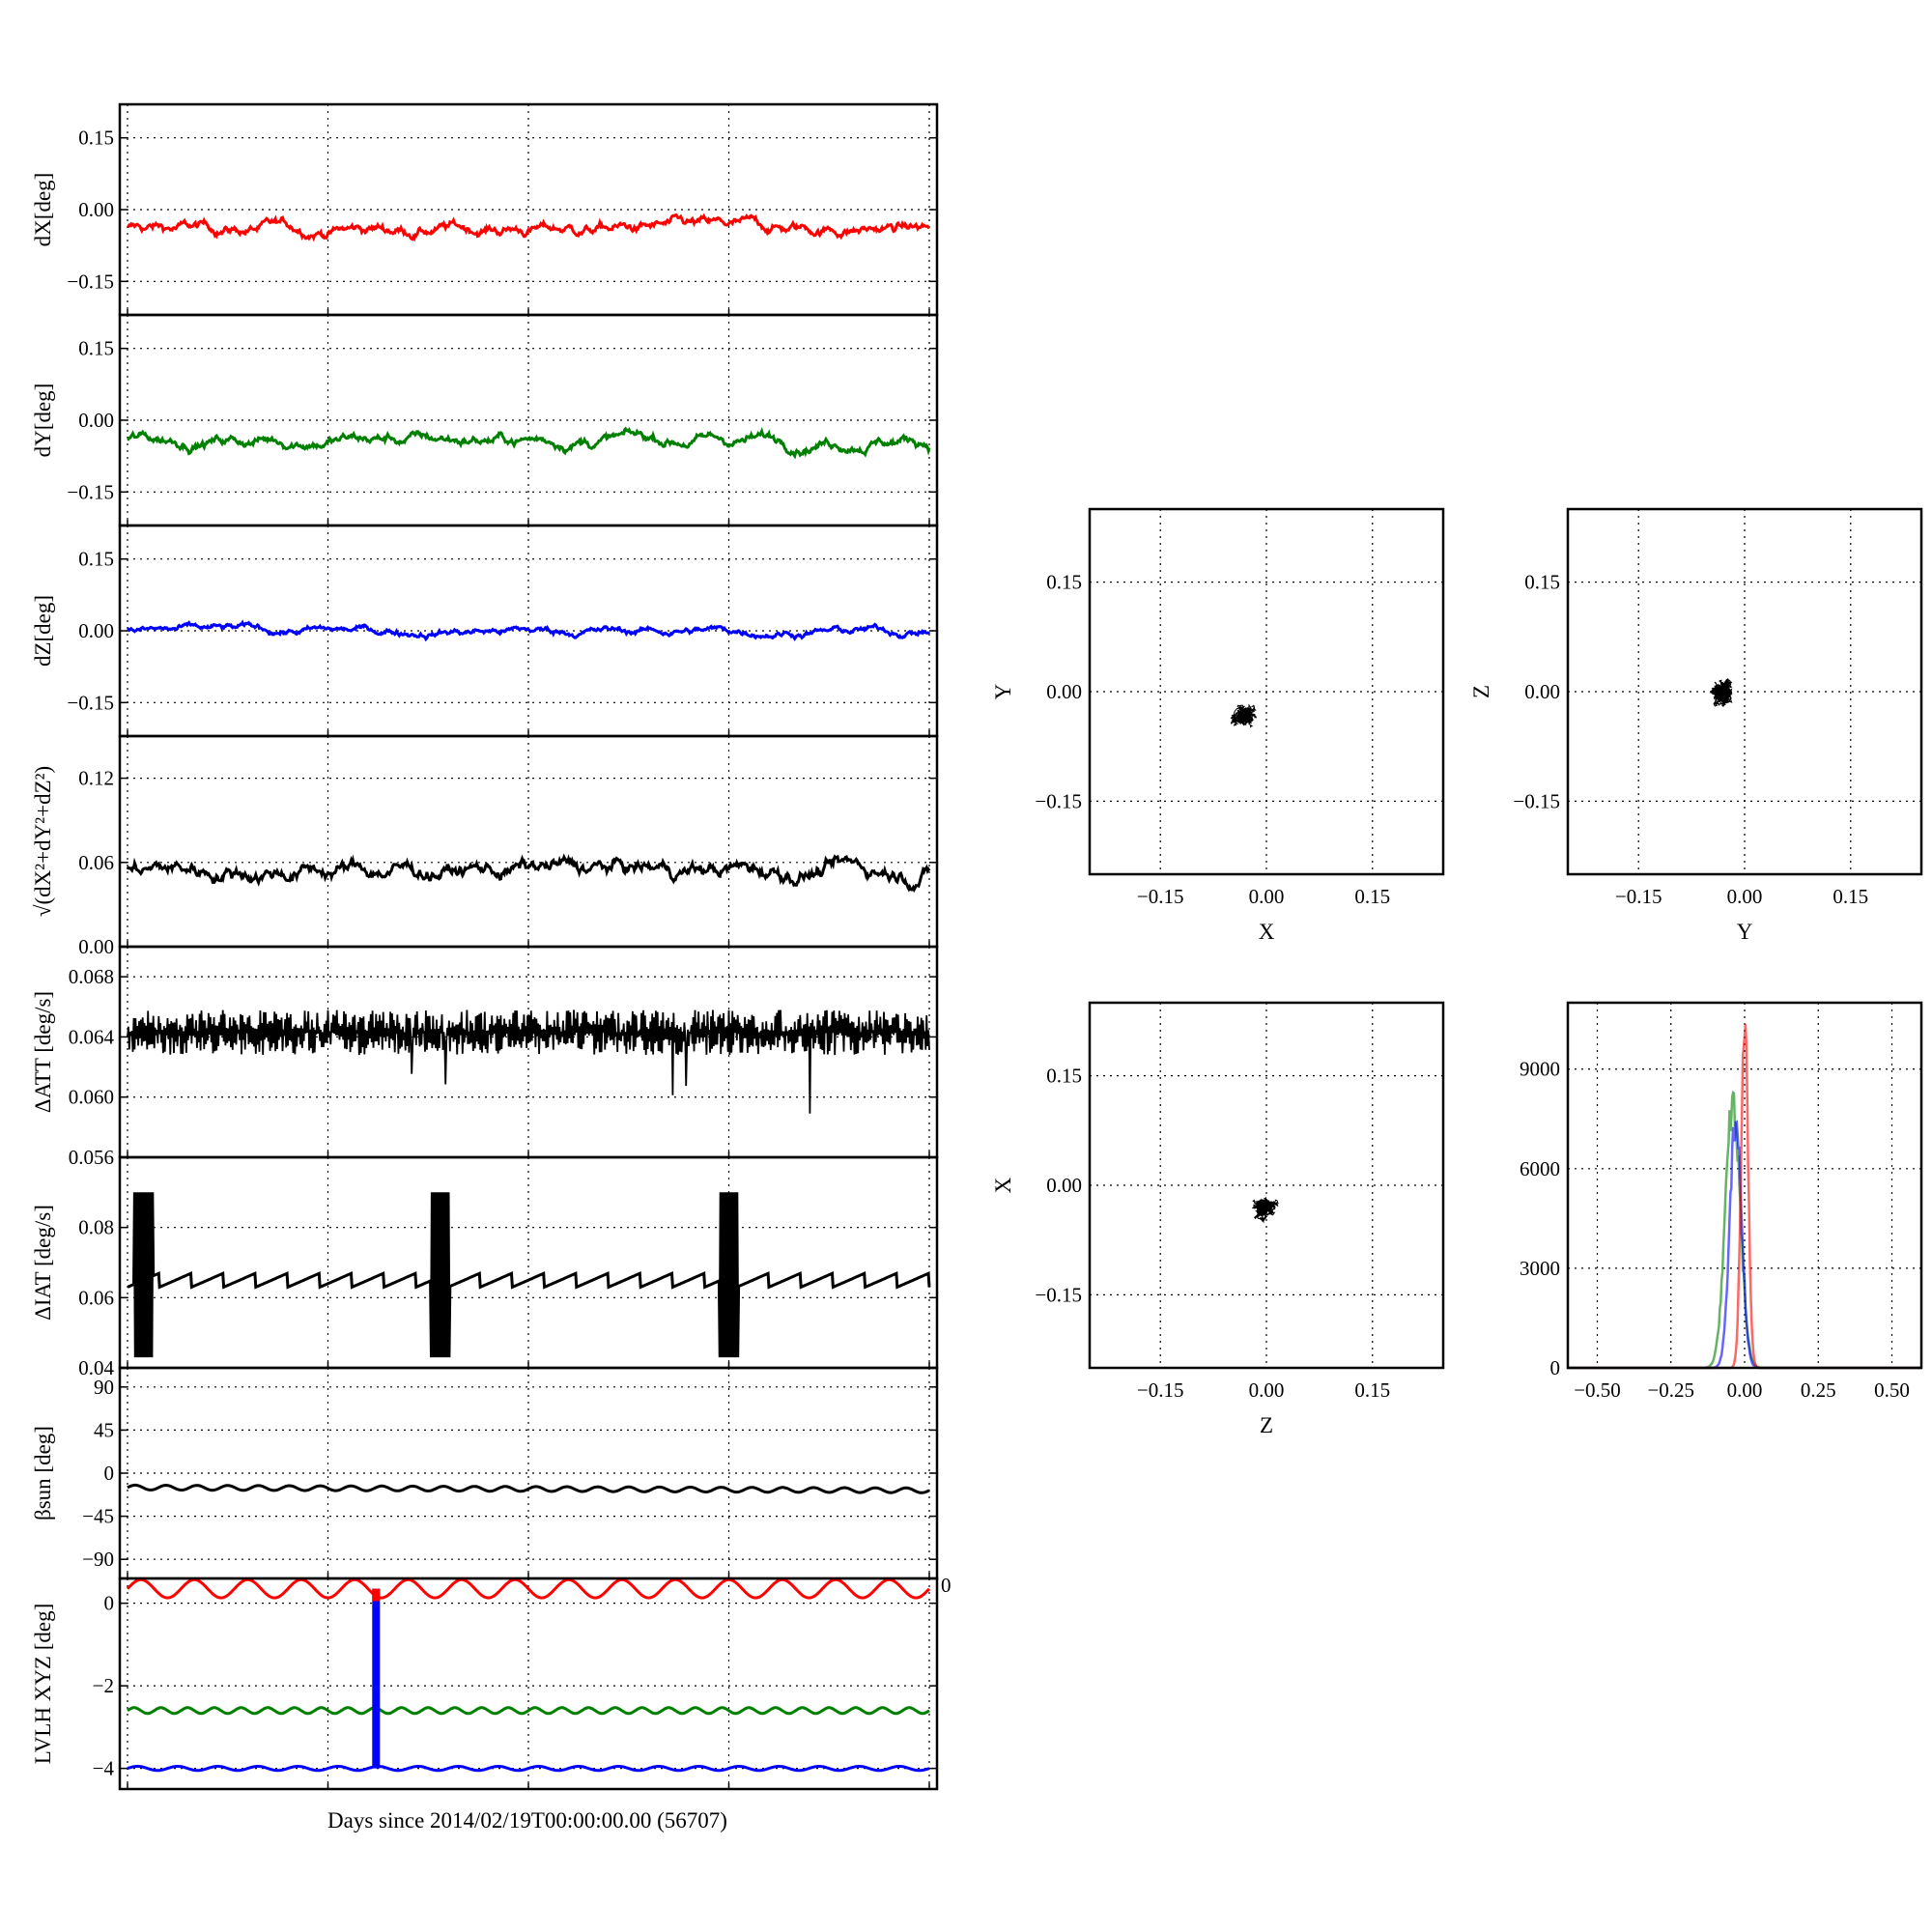 The image size is (1932, 1932). Describe the element at coordinates (43, 1684) in the screenshot. I see `ylabel-lvlh: LVLH XYZ [deg]` at that location.